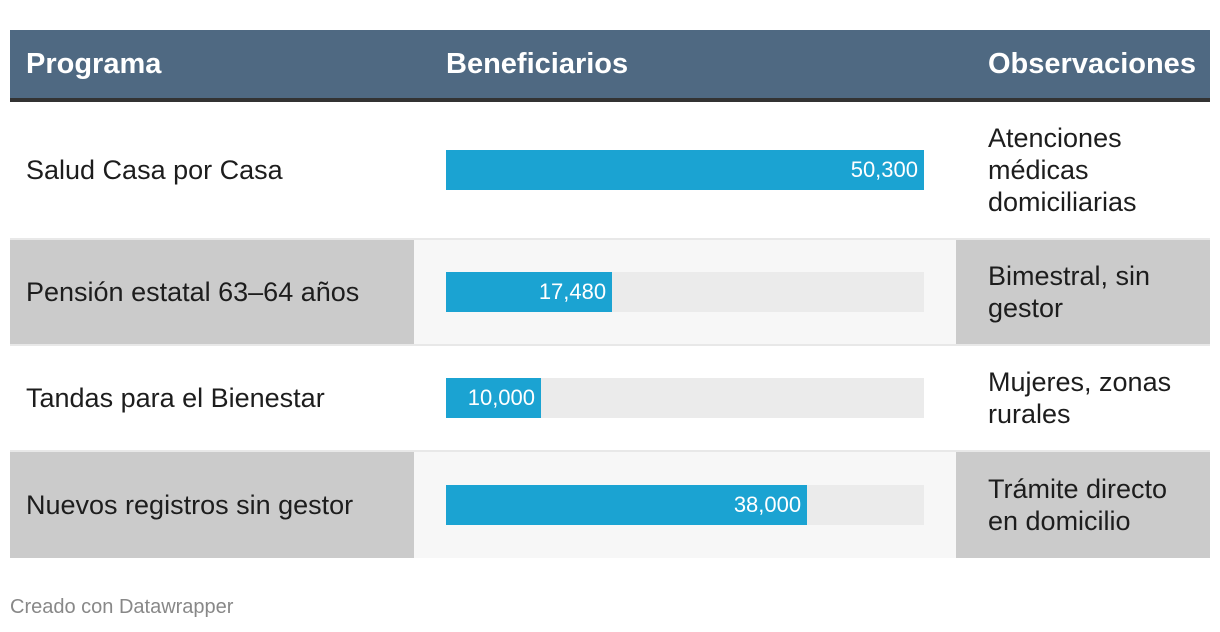 This screenshot has height=632, width=1220. I want to click on bar-fill: 50,300, so click(685, 170).